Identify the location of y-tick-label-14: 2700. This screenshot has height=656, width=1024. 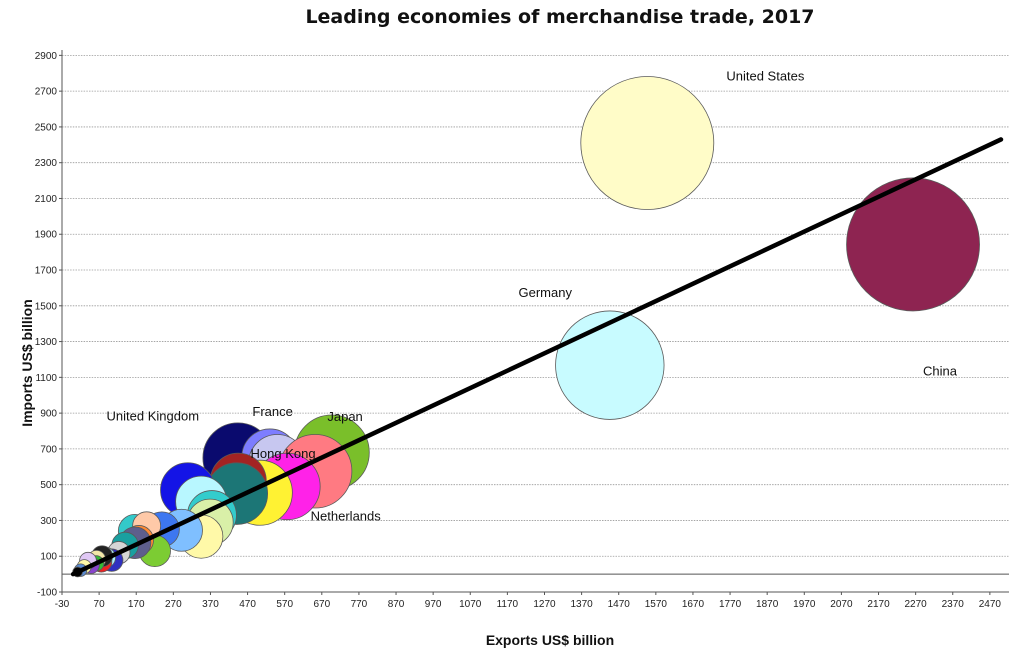
(46, 92).